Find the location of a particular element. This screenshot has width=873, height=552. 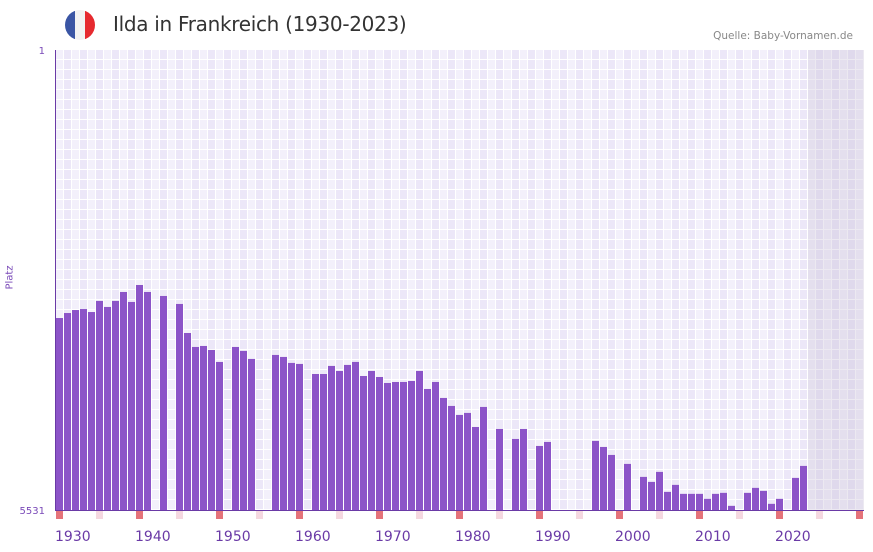

bar-1957 is located at coordinates (275, 432).